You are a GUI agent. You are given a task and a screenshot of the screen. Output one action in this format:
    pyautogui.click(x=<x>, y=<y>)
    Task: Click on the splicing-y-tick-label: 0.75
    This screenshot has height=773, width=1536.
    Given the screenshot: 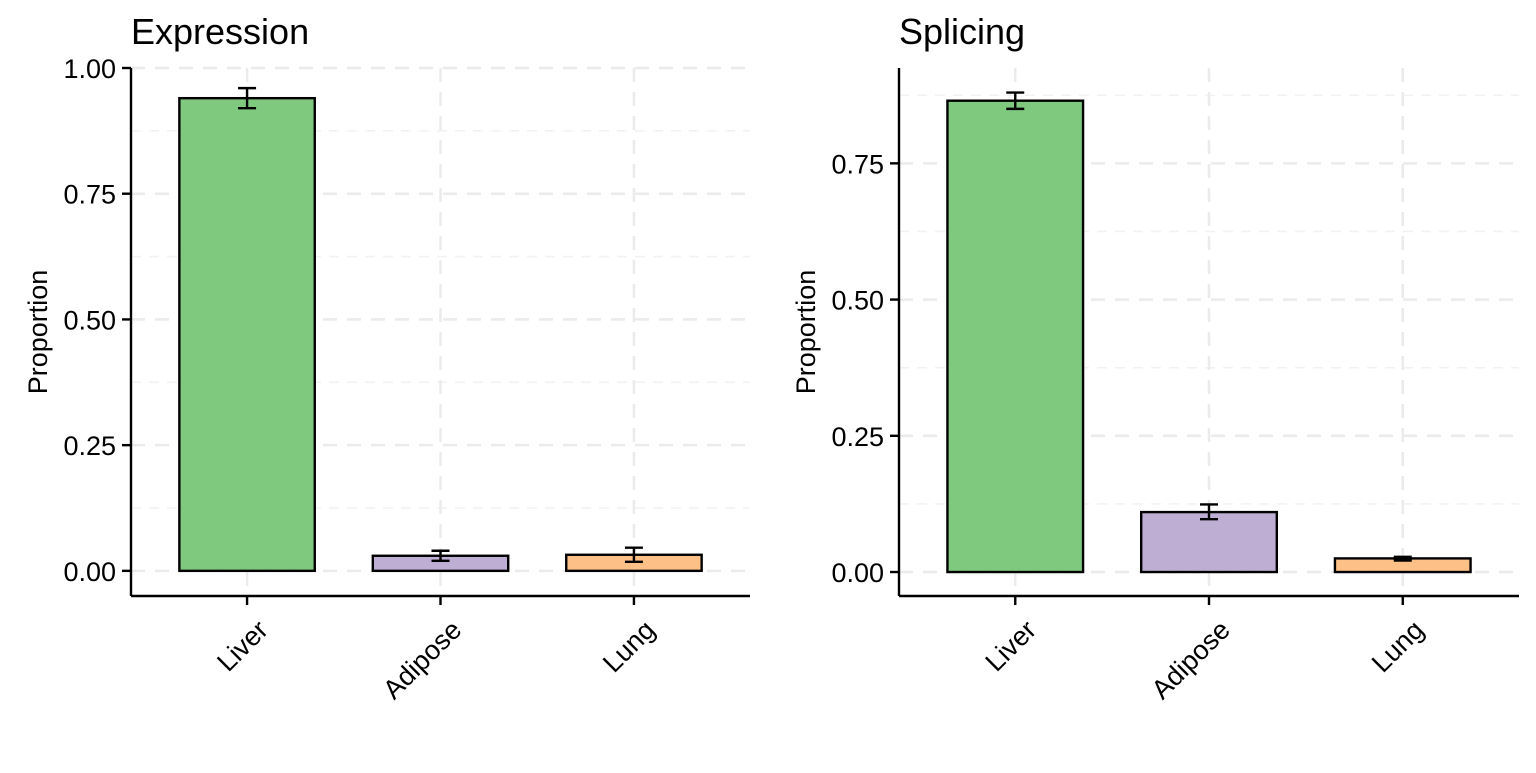 What is the action you would take?
    pyautogui.click(x=857, y=164)
    